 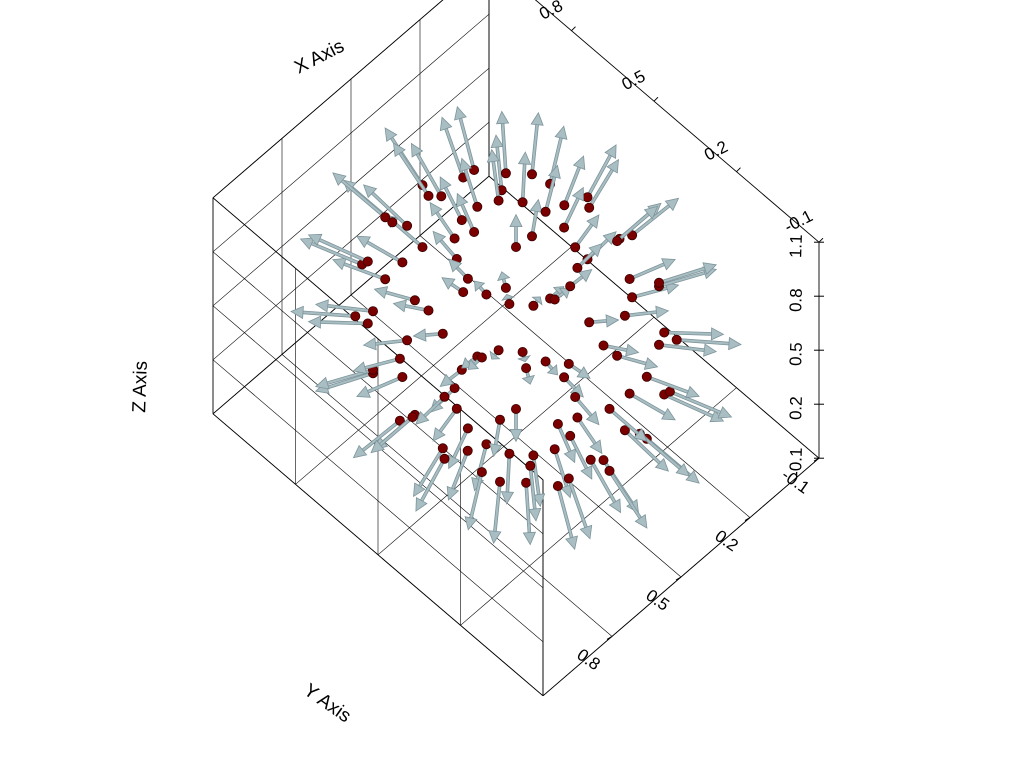 What do you see at coordinates (327, 703) in the screenshot?
I see `y-axis-title: Y Axis` at bounding box center [327, 703].